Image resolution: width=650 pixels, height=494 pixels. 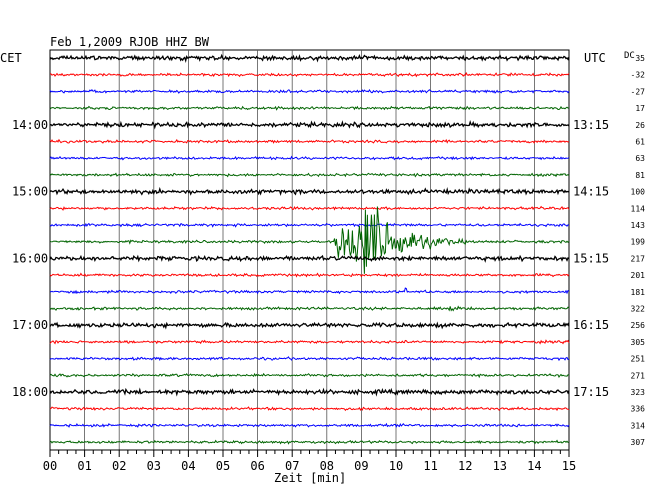 I want to click on dc-offset-label: -32, so click(x=638, y=75).